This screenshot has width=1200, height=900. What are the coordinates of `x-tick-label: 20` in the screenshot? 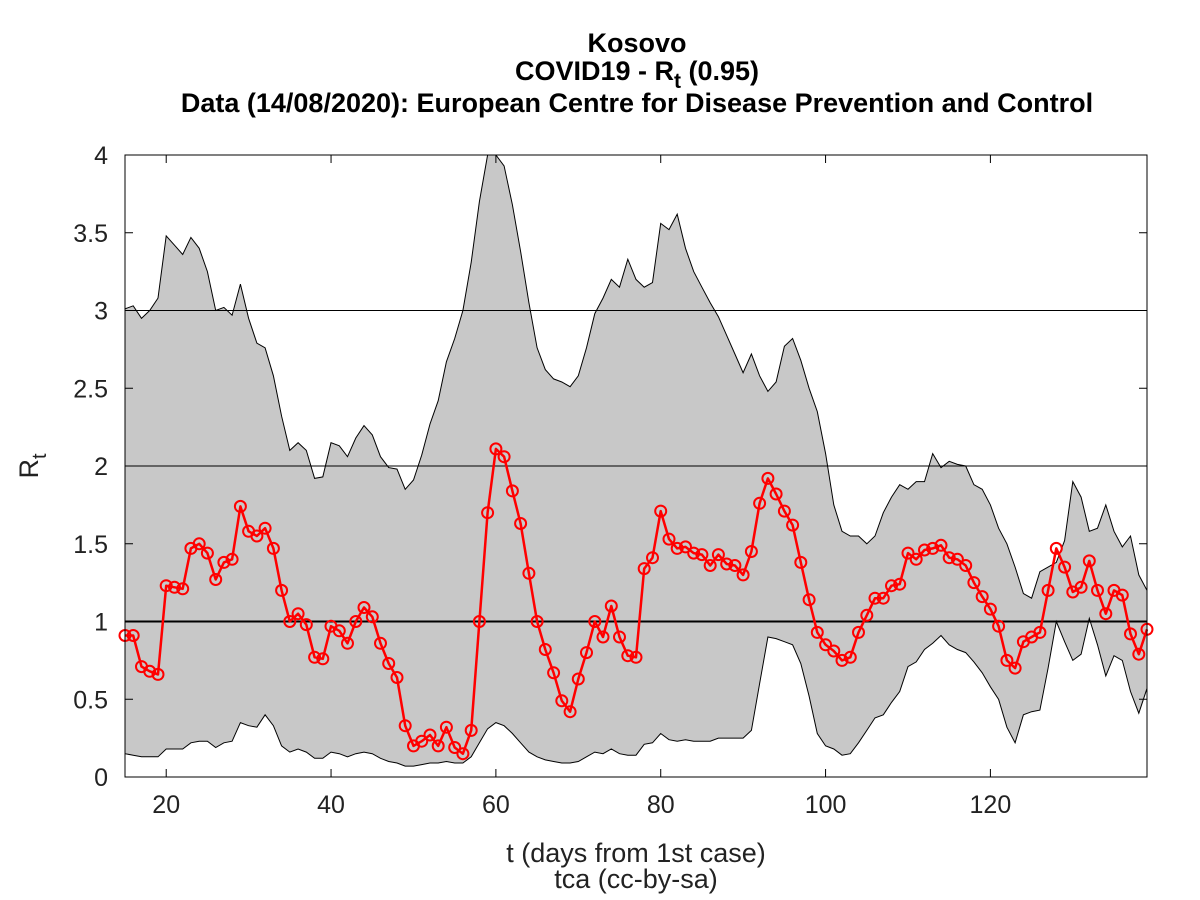 It's located at (166, 805).